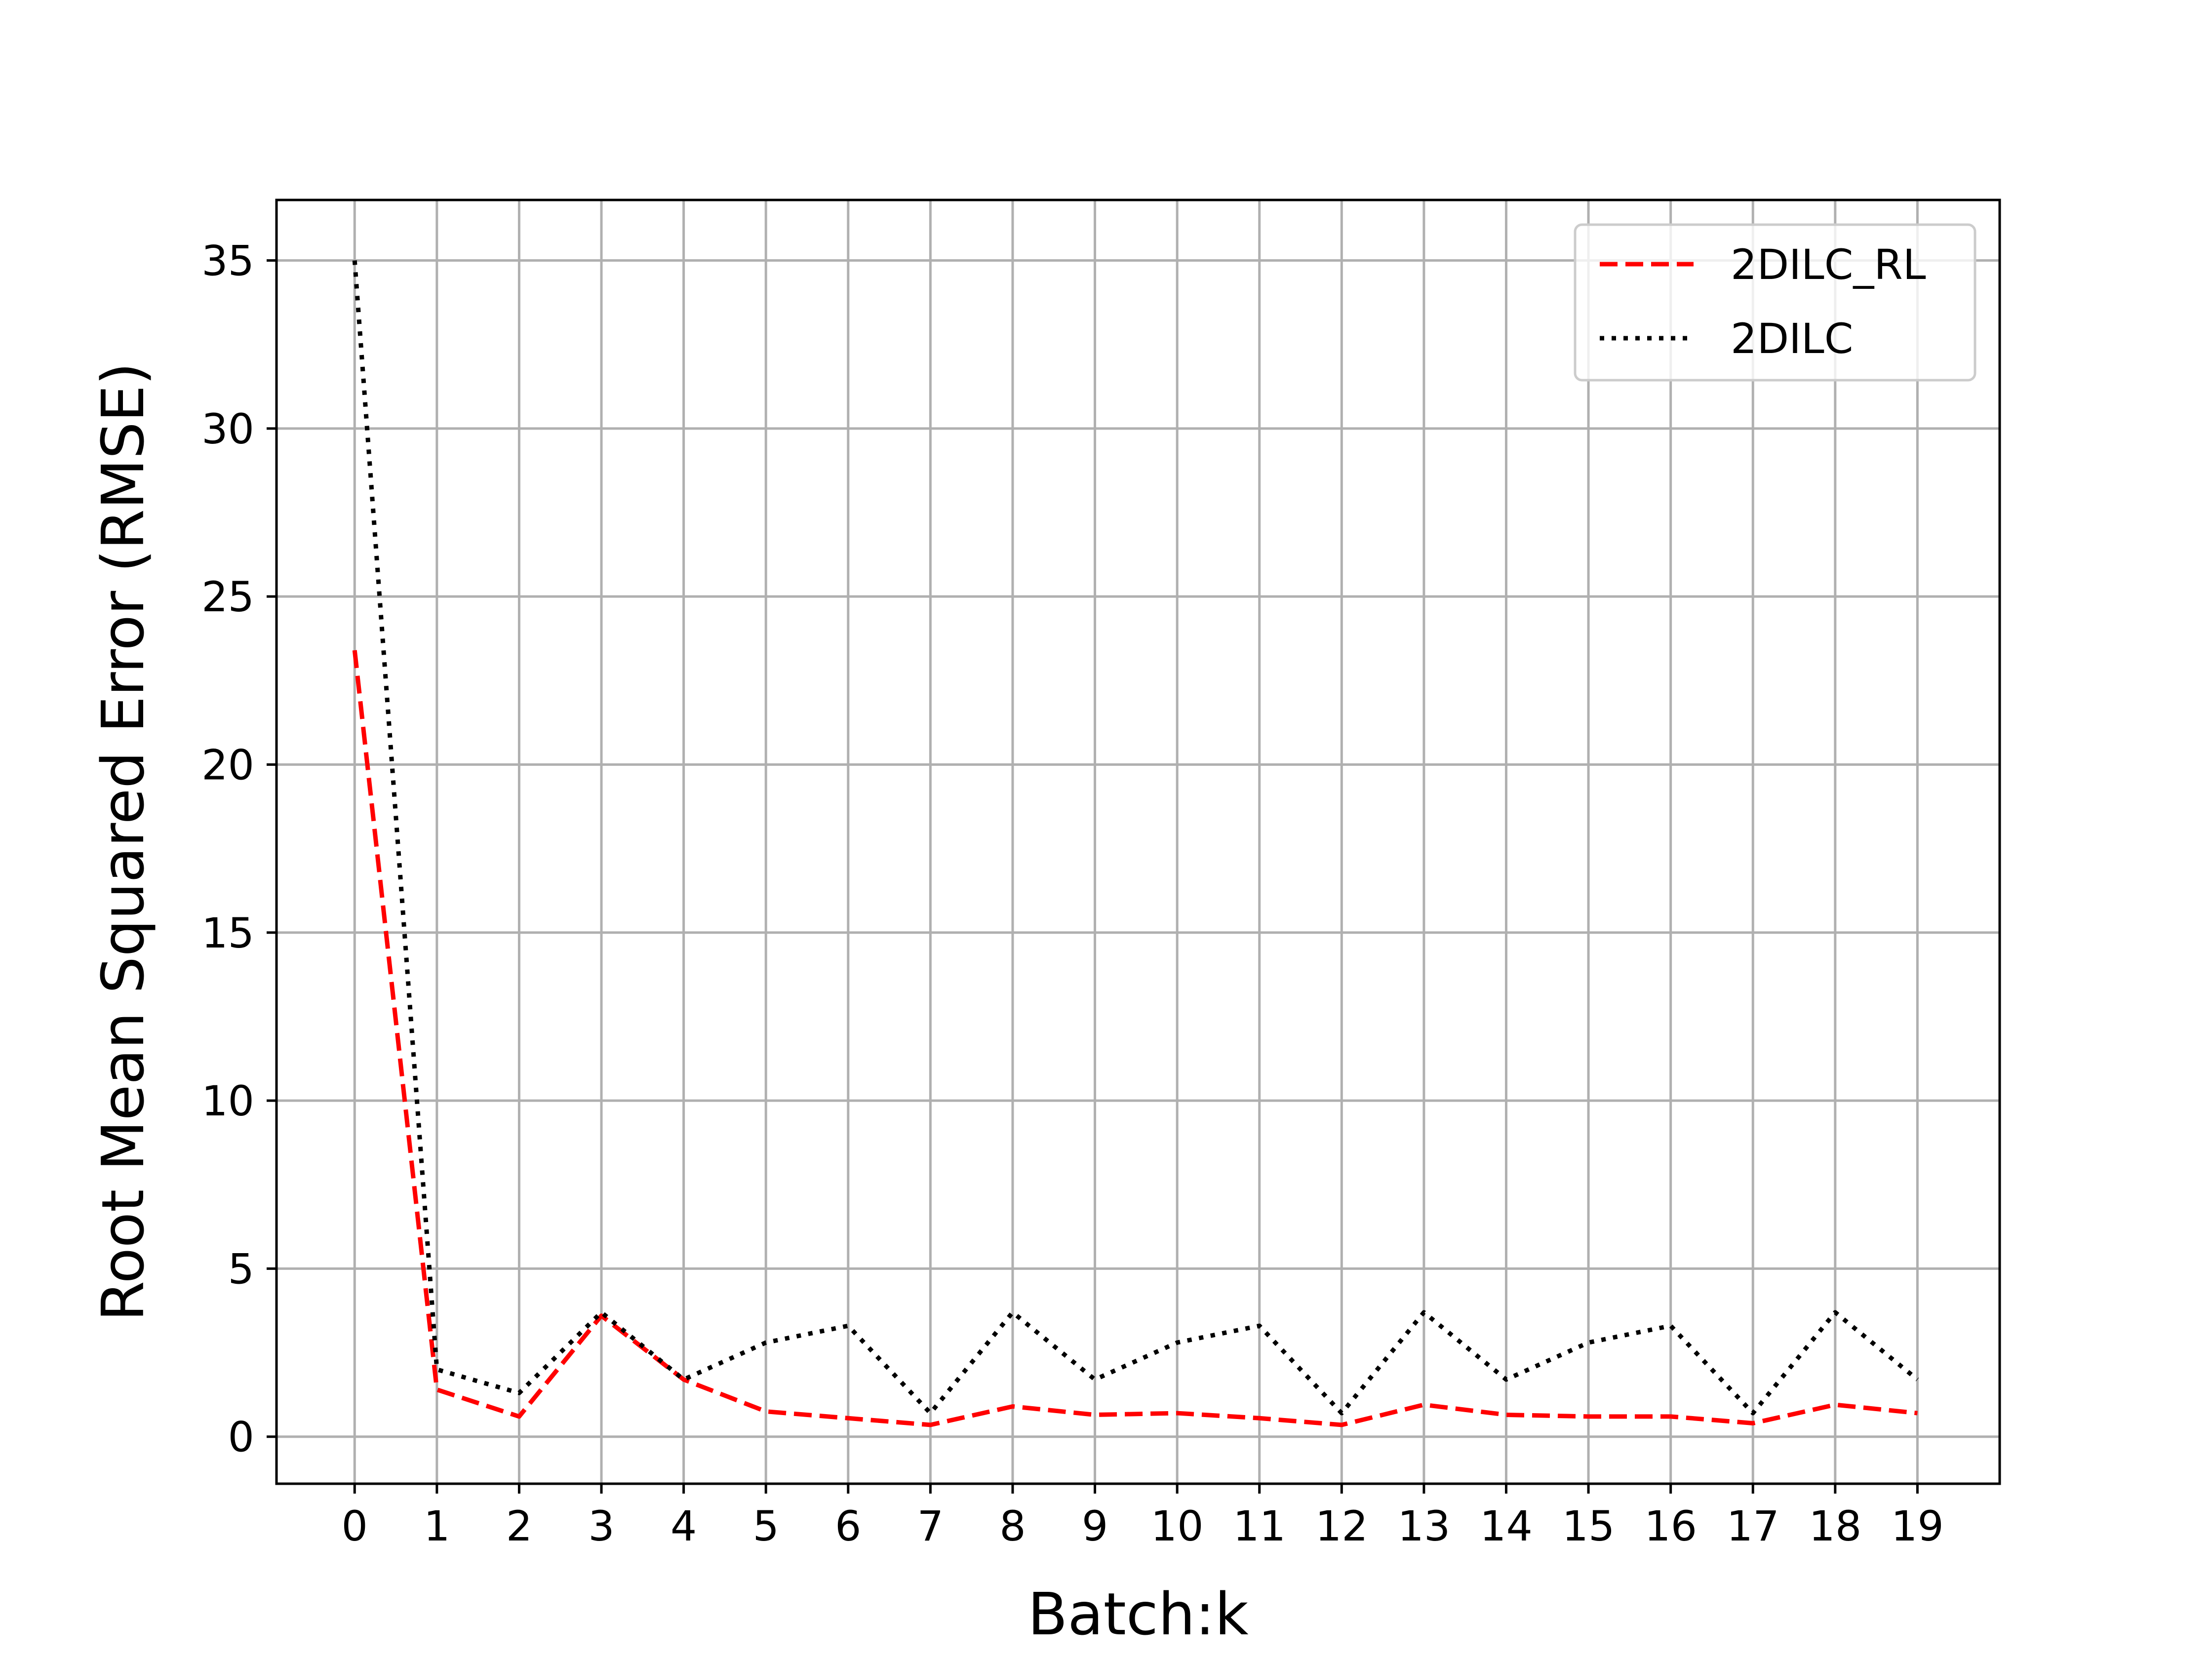  What do you see at coordinates (355, 1526) in the screenshot?
I see `x-tick-label-0: 0` at bounding box center [355, 1526].